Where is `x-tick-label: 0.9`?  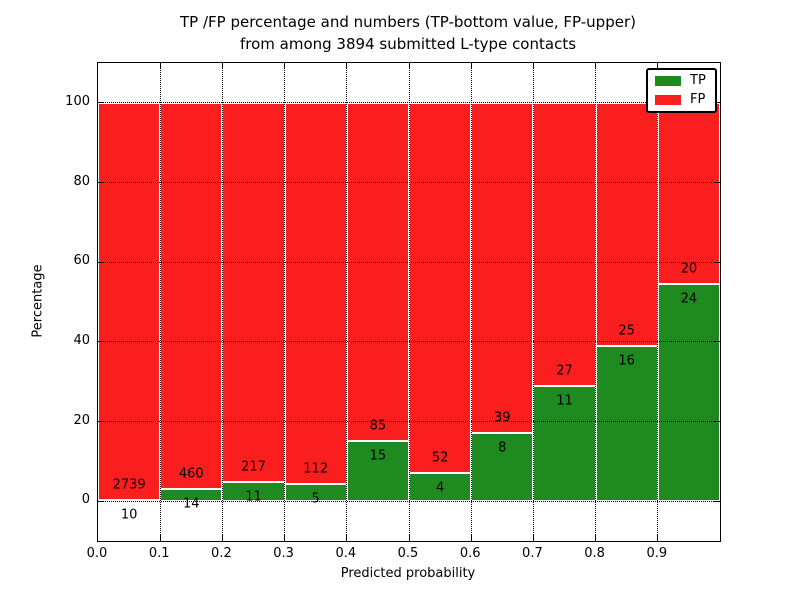 x-tick-label: 0.9 is located at coordinates (657, 553).